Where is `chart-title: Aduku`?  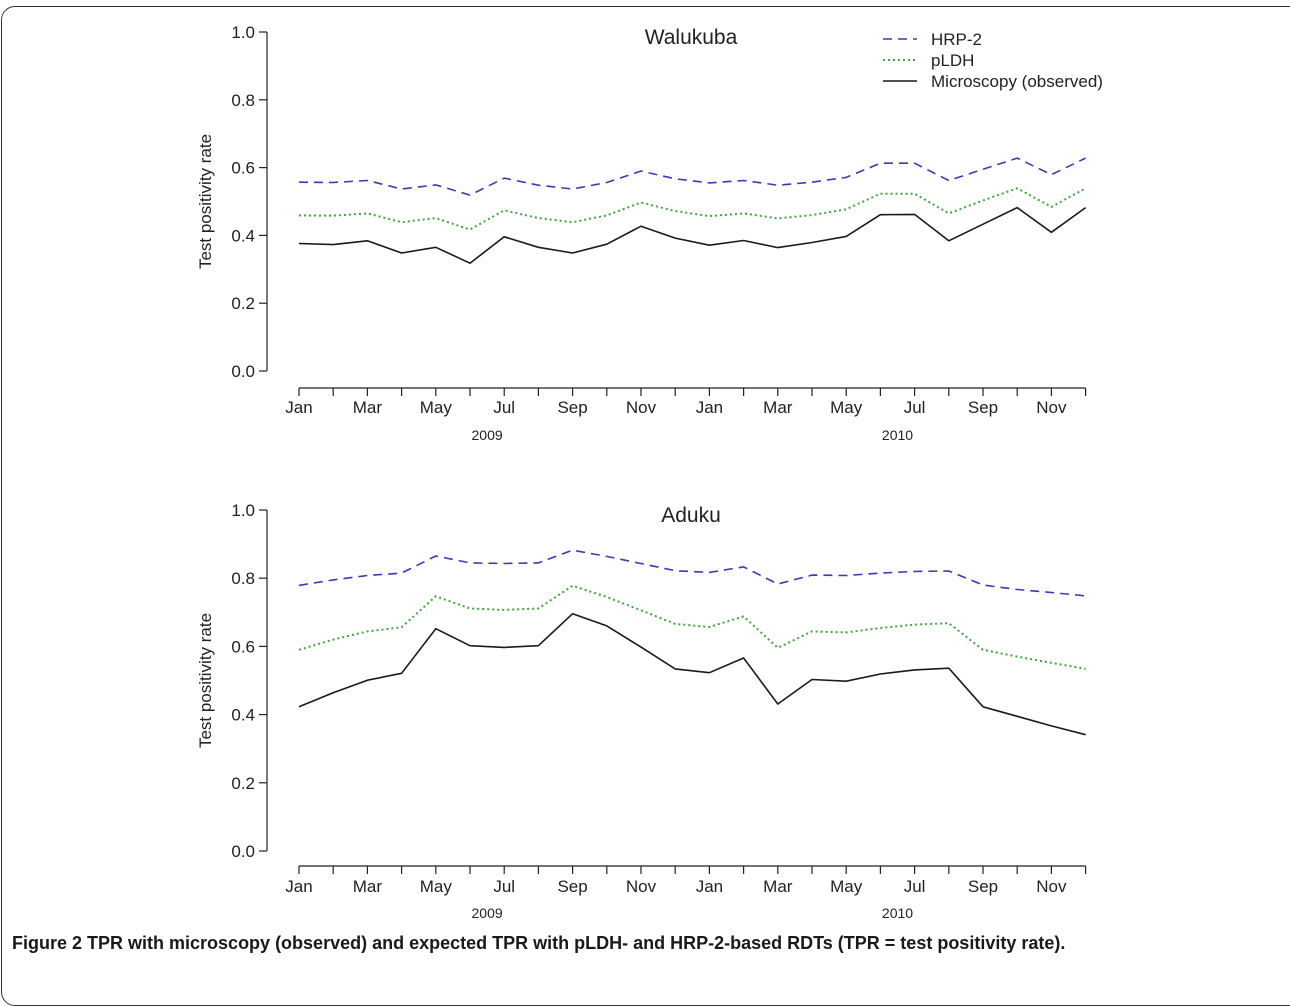
chart-title: Aduku is located at coordinates (691, 515).